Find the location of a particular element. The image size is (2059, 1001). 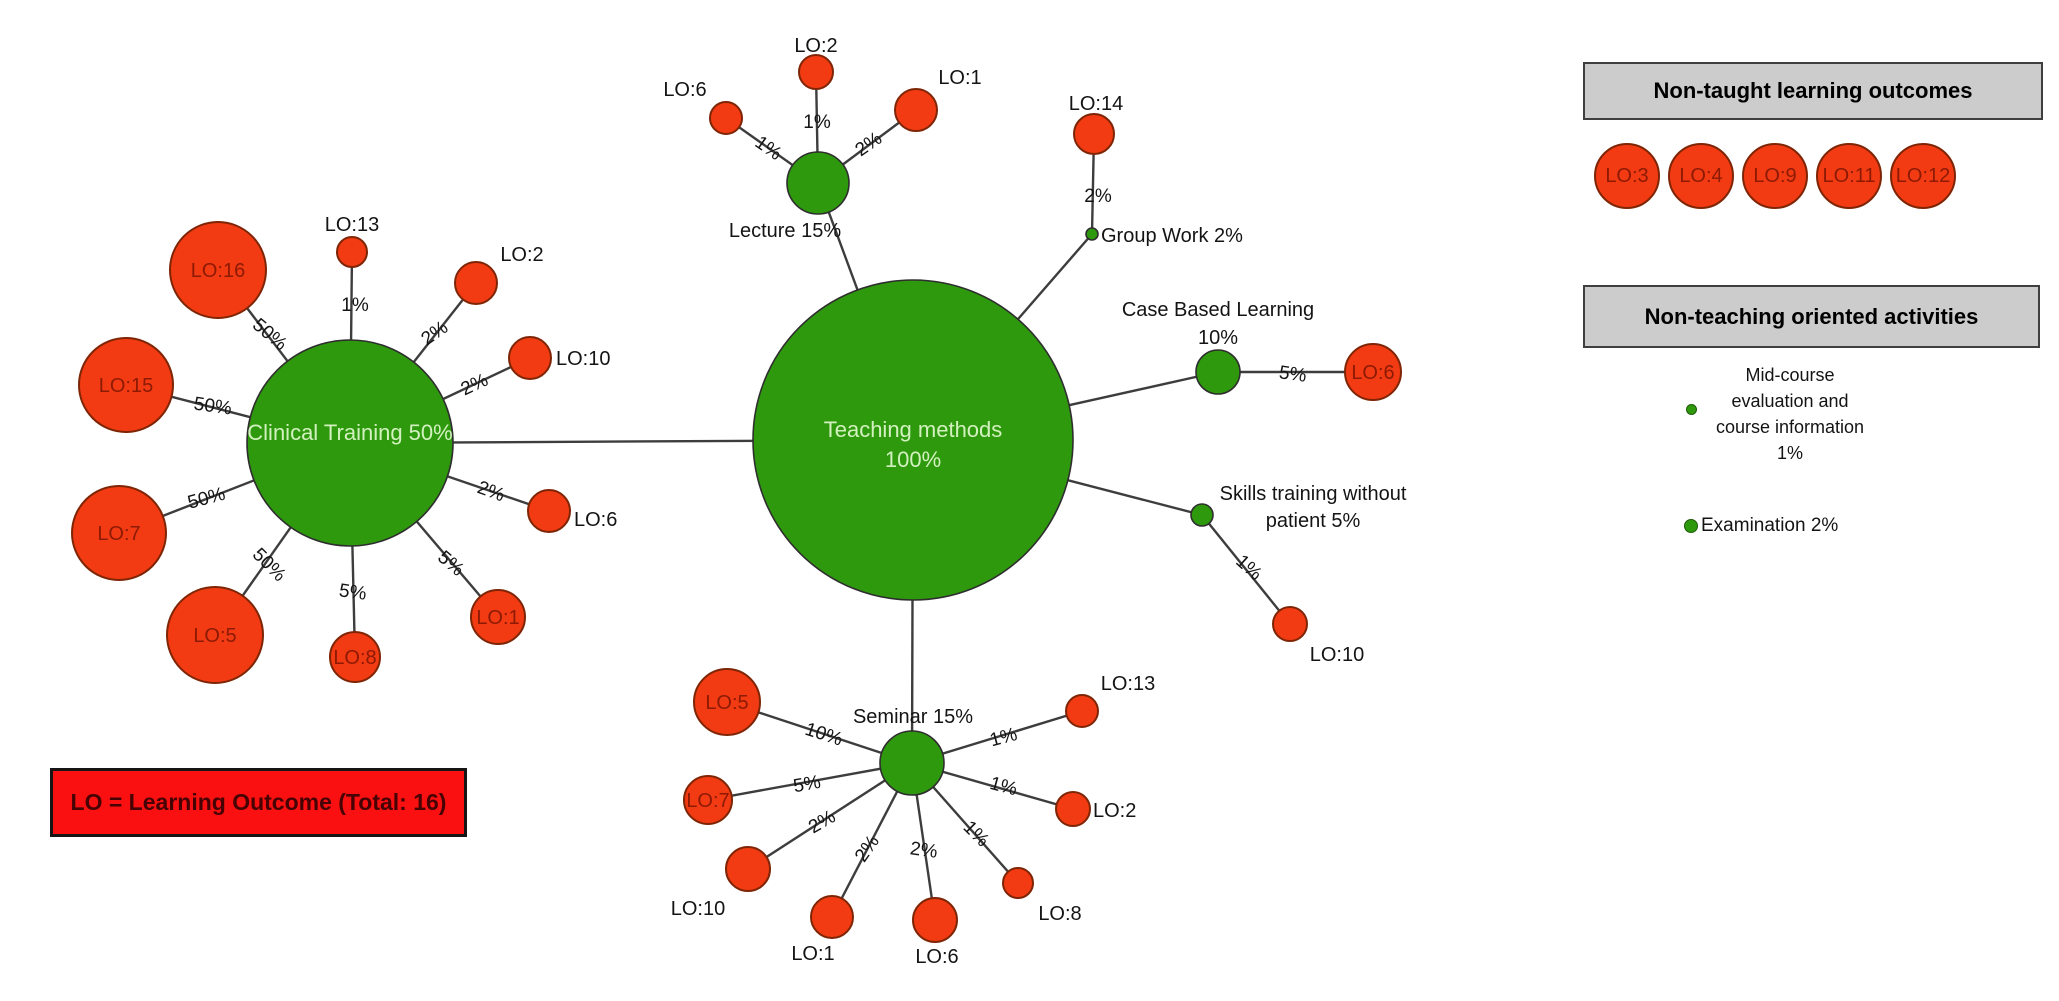

method-node-skills is located at coordinates (1202, 515).